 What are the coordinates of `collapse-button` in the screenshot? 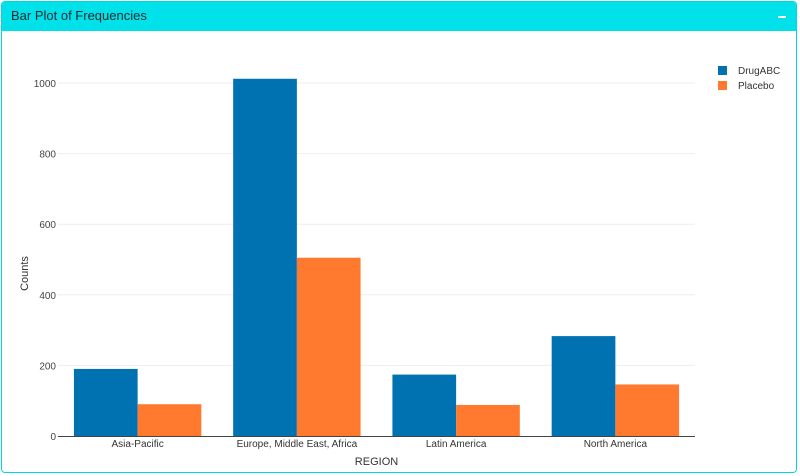 It's located at (782, 15).